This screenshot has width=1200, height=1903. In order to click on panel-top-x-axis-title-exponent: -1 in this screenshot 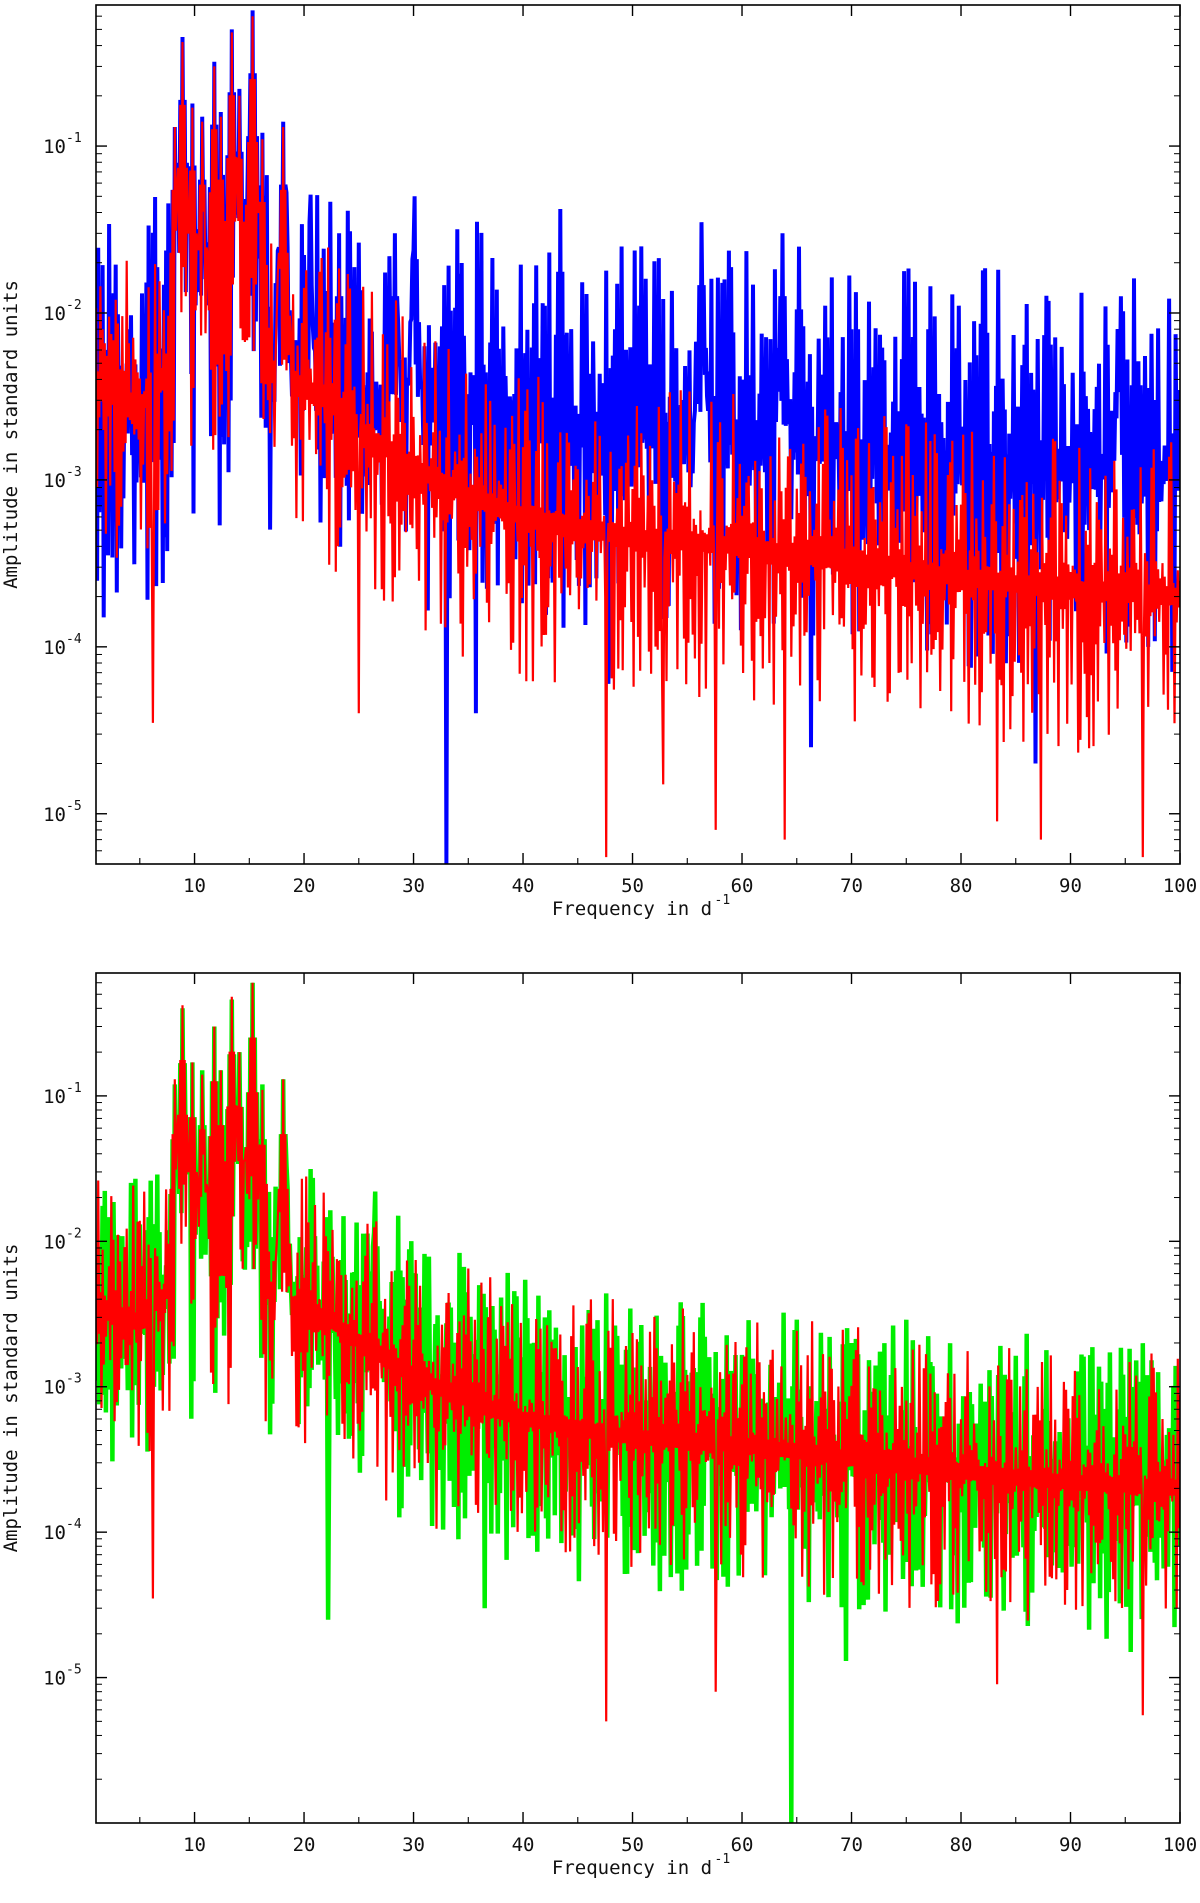, I will do `click(723, 900)`.